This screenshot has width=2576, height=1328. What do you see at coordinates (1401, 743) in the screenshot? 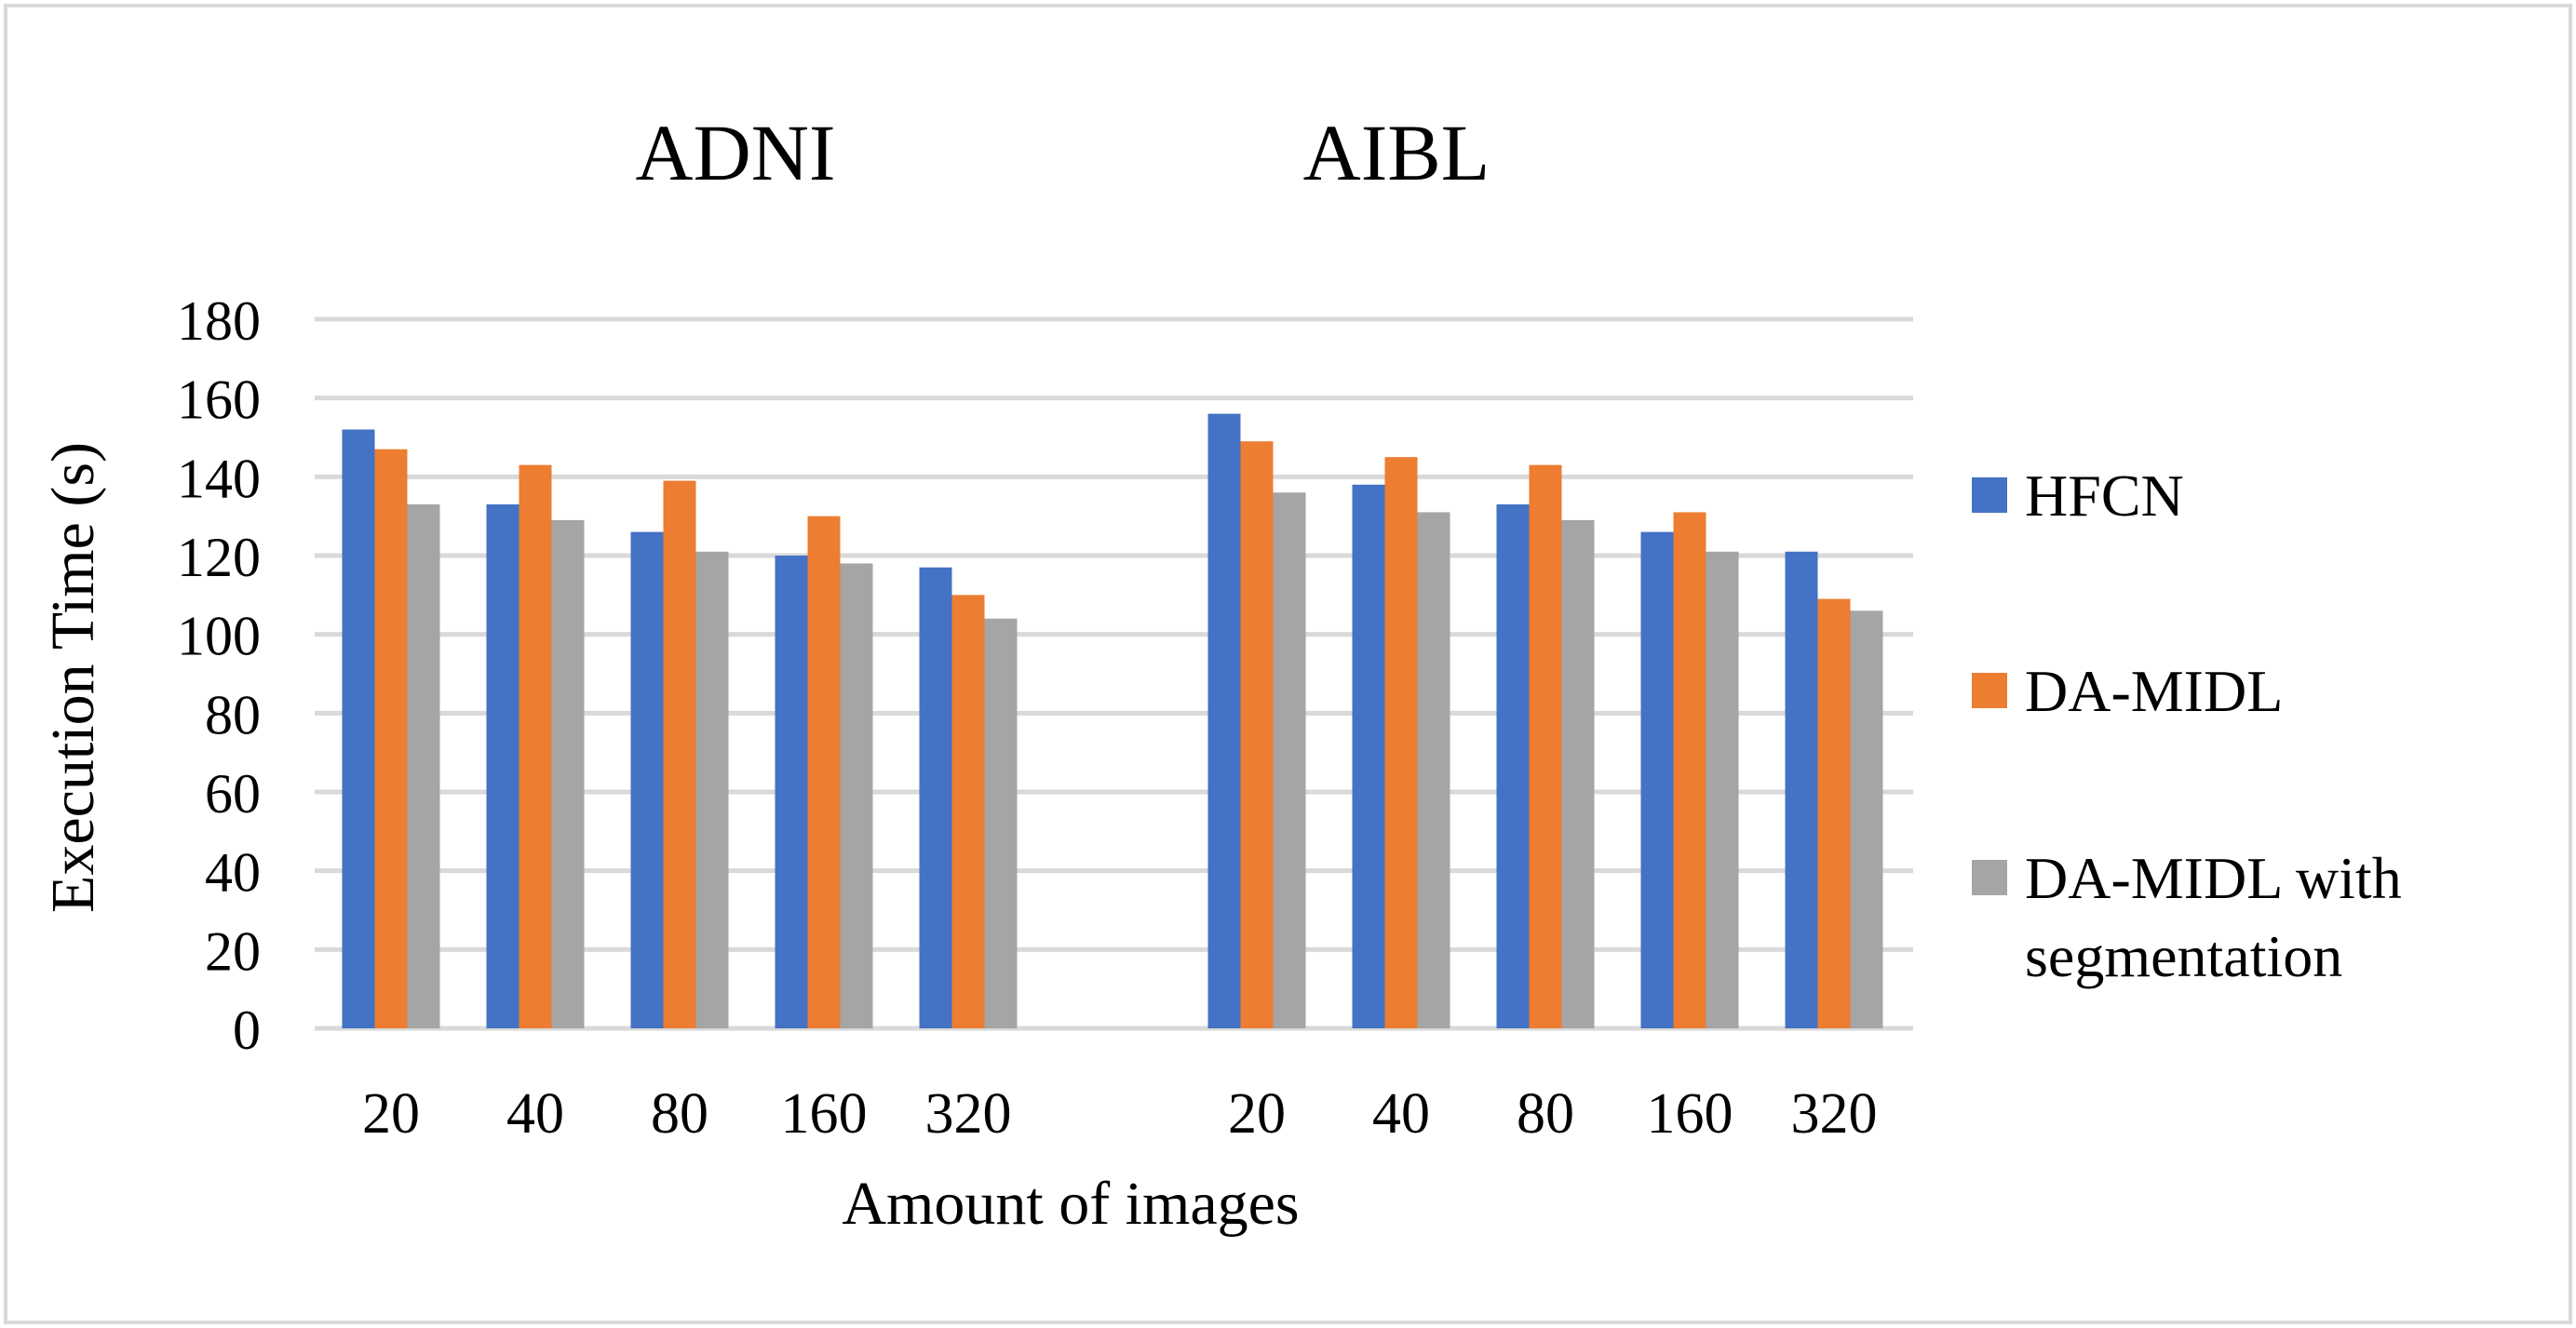
I see `bar-aibl-40-da-midl` at bounding box center [1401, 743].